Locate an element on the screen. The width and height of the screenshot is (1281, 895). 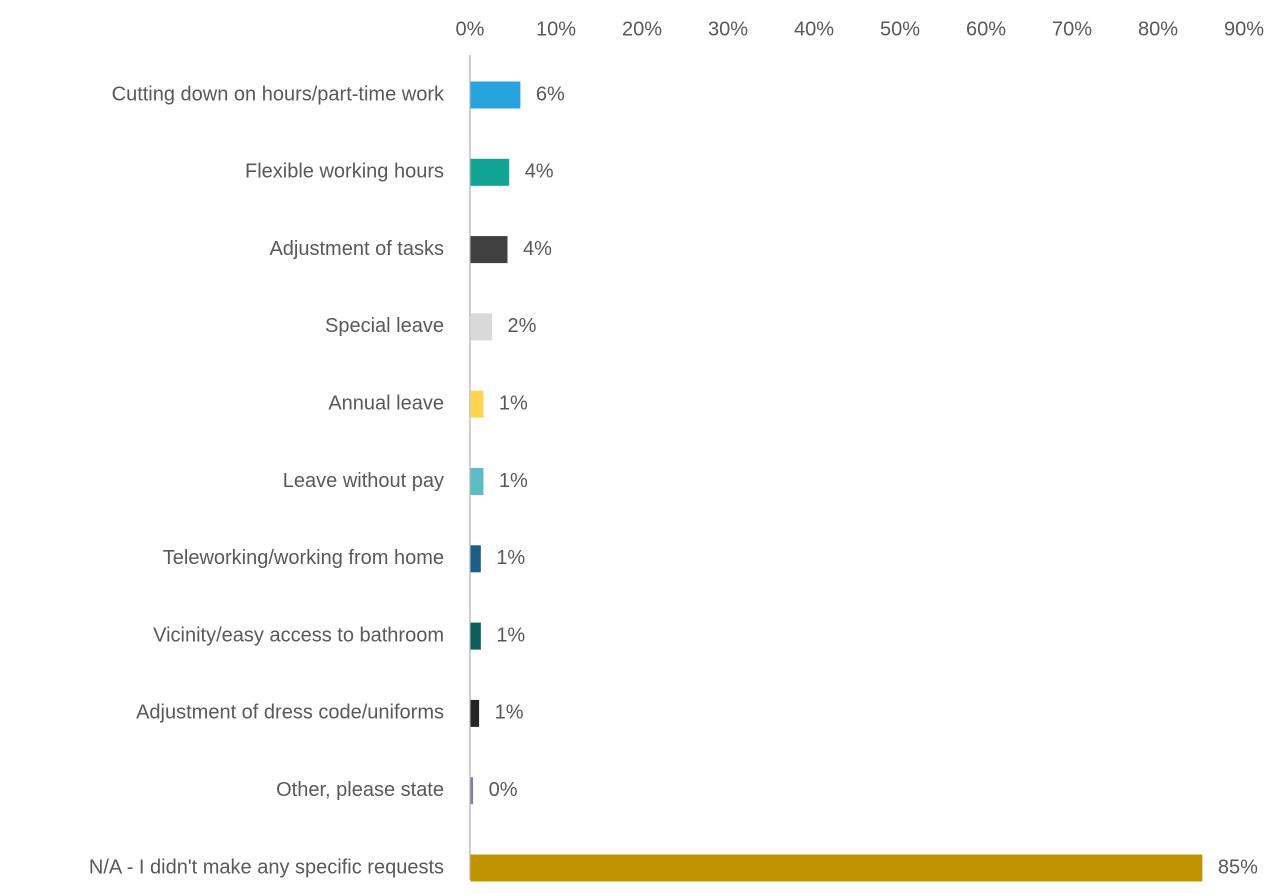
category-label: Flexible working hours is located at coordinates (344, 172).